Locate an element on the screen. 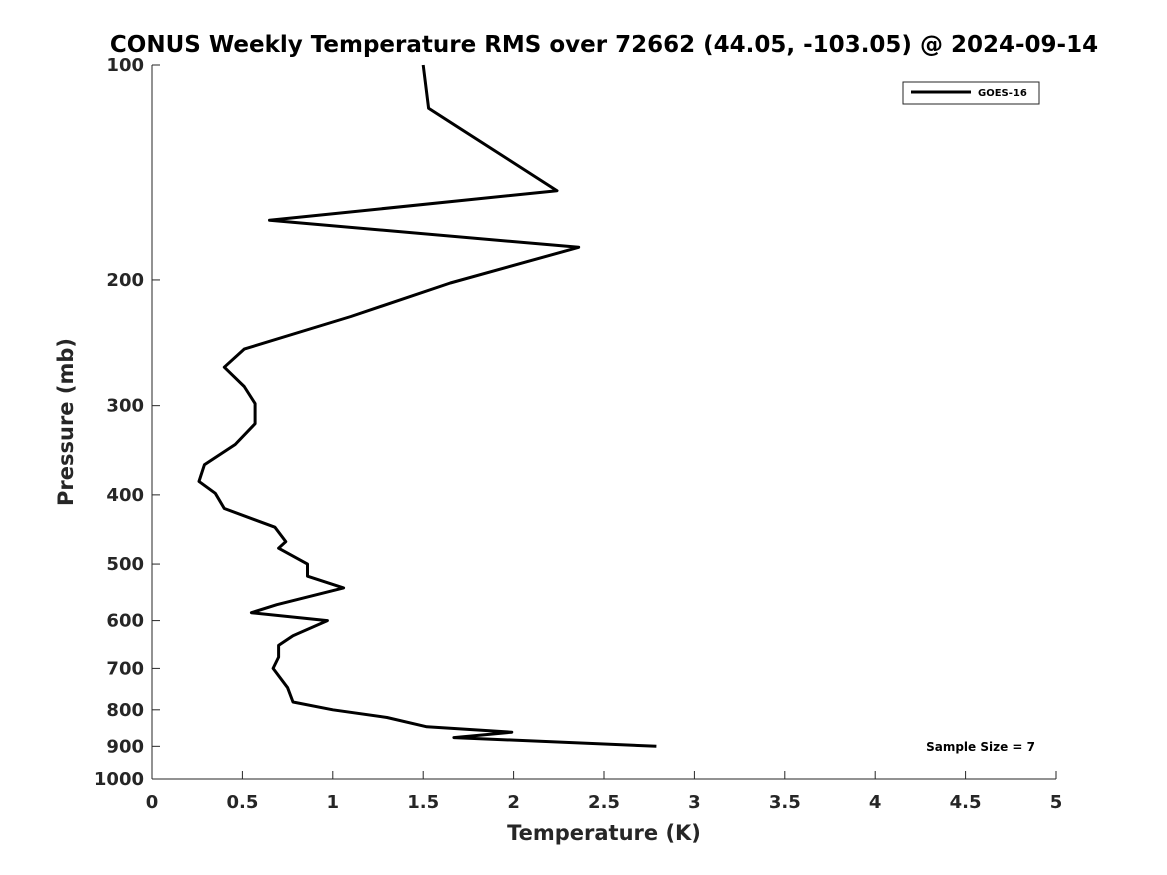 The height and width of the screenshot is (875, 1167). x-tick-label: 1 is located at coordinates (333, 802).